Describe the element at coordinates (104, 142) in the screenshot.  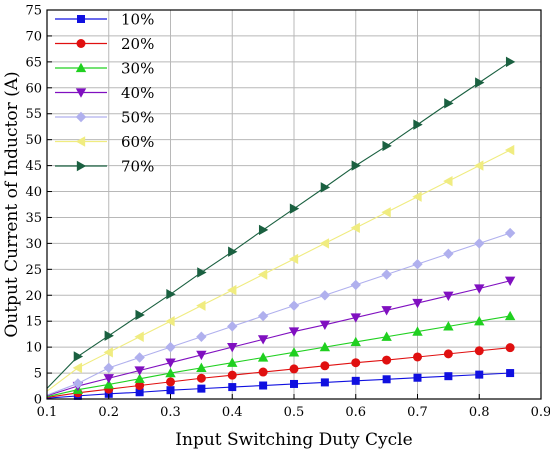
I see `legend-item: 60%` at that location.